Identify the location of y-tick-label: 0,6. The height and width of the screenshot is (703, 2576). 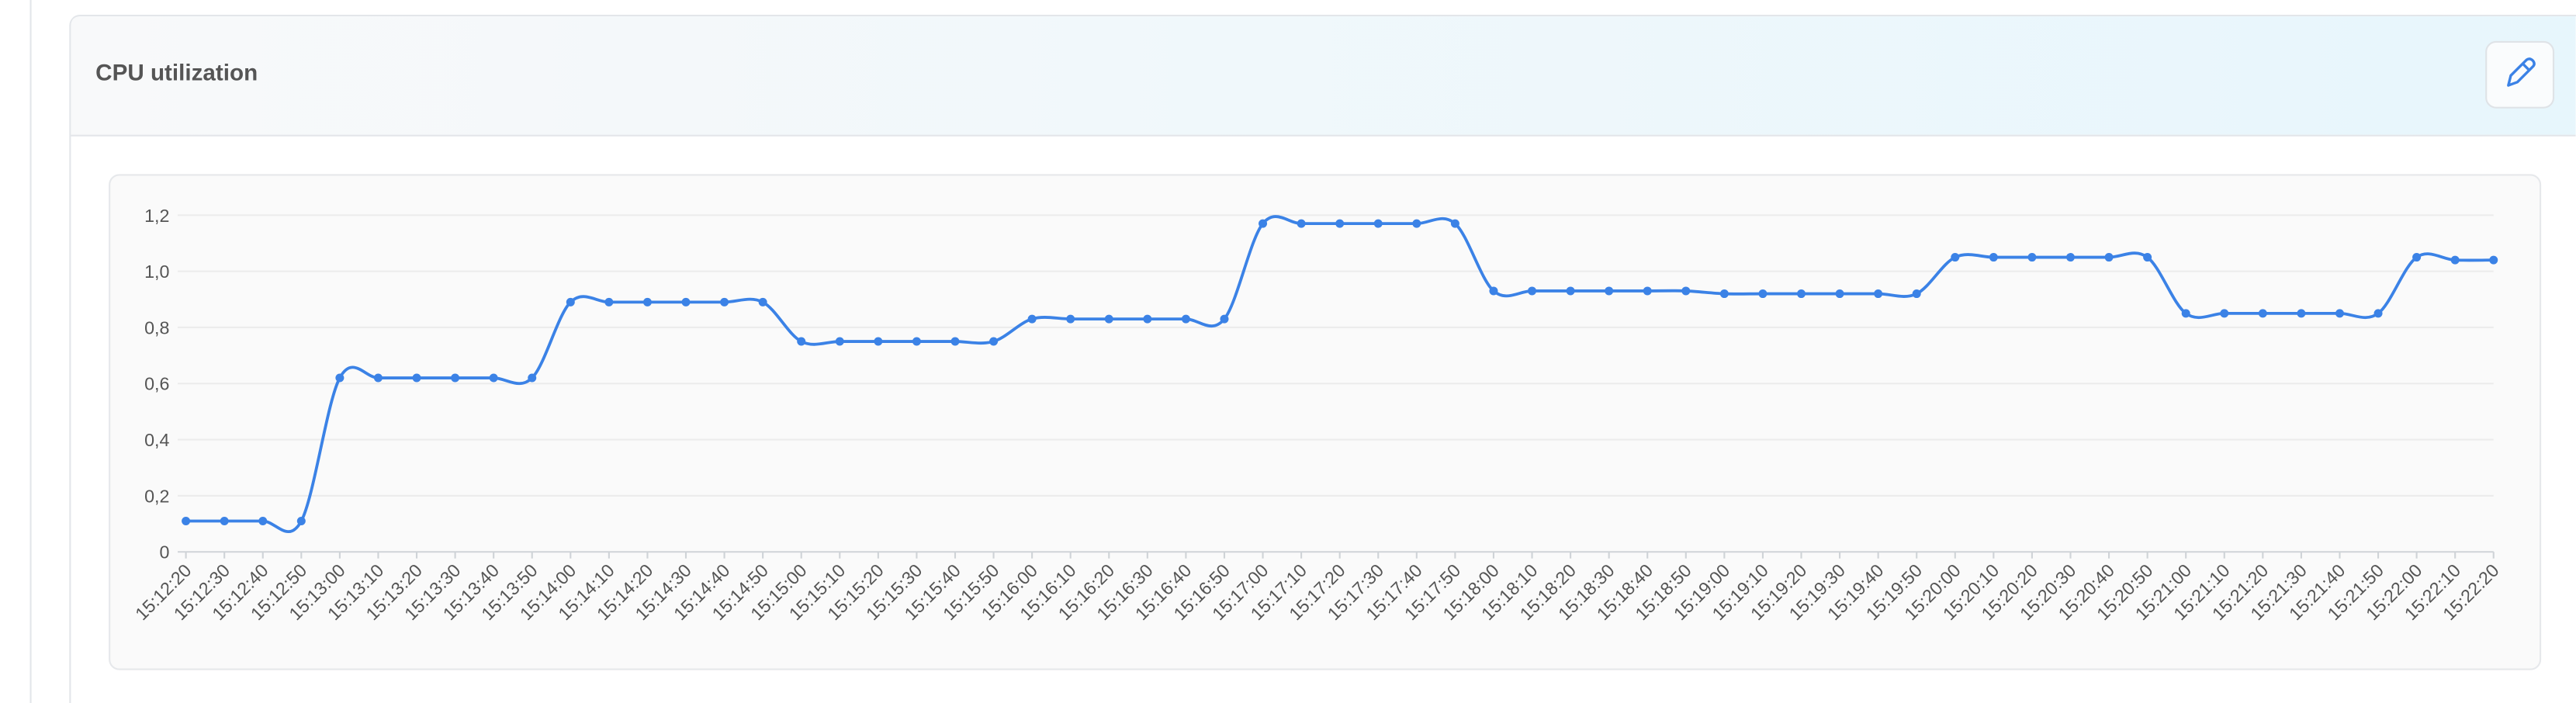
(156, 384).